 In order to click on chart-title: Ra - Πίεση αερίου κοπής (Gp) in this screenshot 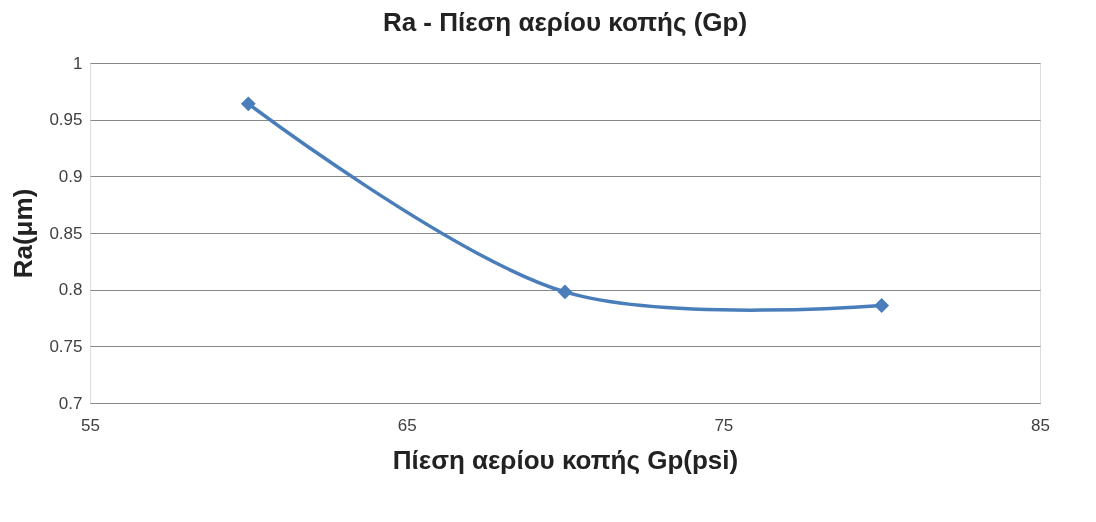, I will do `click(565, 22)`.